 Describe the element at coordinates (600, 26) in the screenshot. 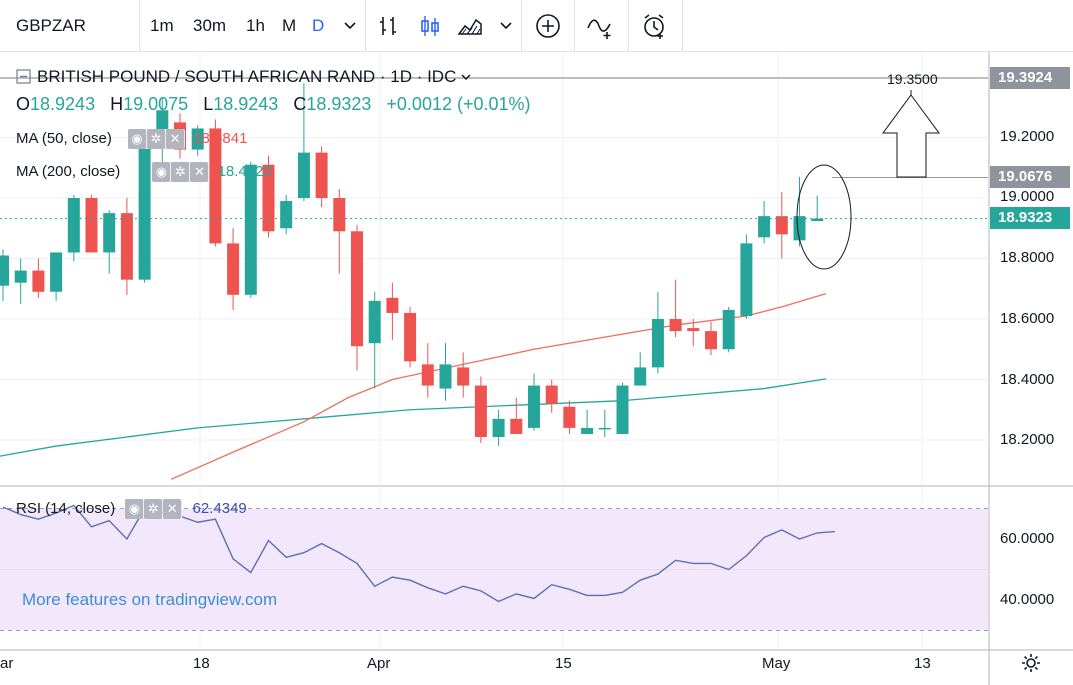

I see `indicators-icon` at that location.